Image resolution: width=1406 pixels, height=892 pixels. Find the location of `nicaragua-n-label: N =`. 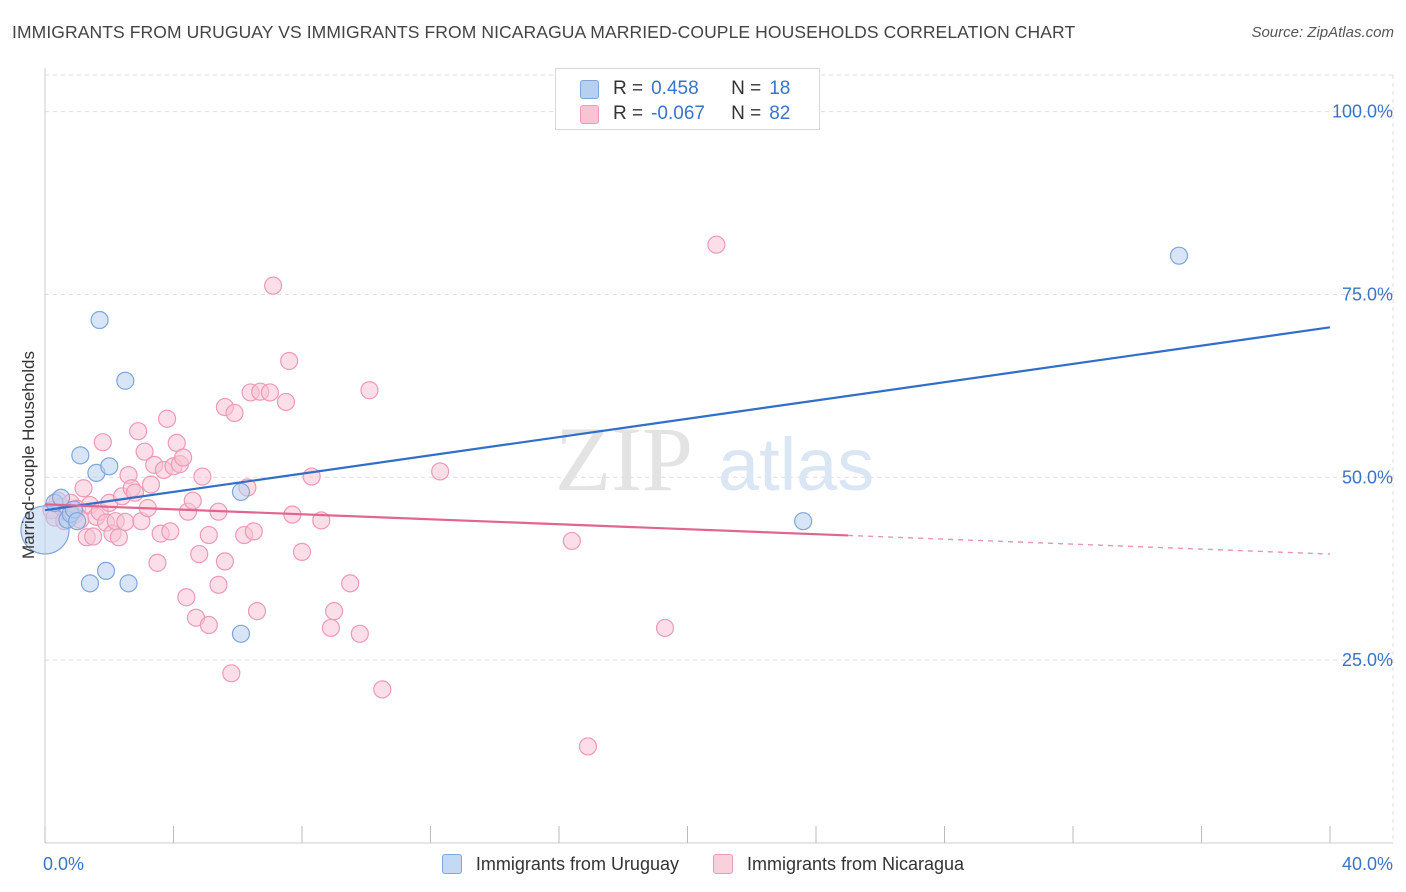

nicaragua-n-label: N = is located at coordinates (746, 113).